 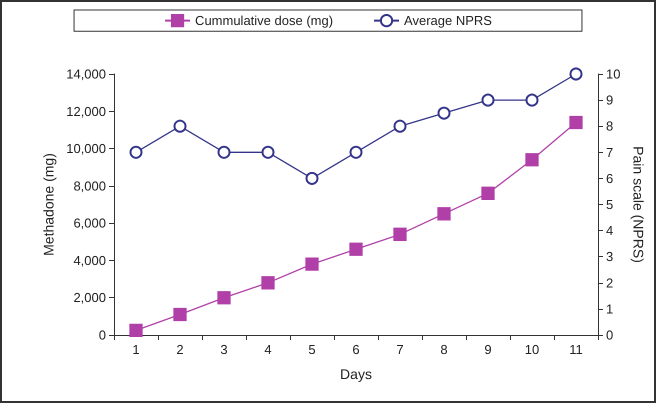 What do you see at coordinates (610, 308) in the screenshot?
I see `y2-tick-label: 1` at bounding box center [610, 308].